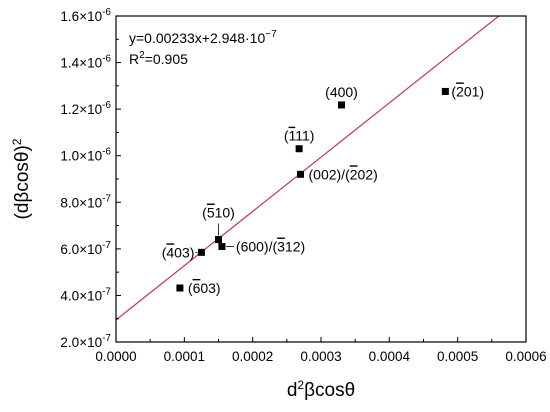 This screenshot has width=550, height=412. What do you see at coordinates (390, 356) in the screenshot?
I see `x-tick-label: 0.0004` at bounding box center [390, 356].